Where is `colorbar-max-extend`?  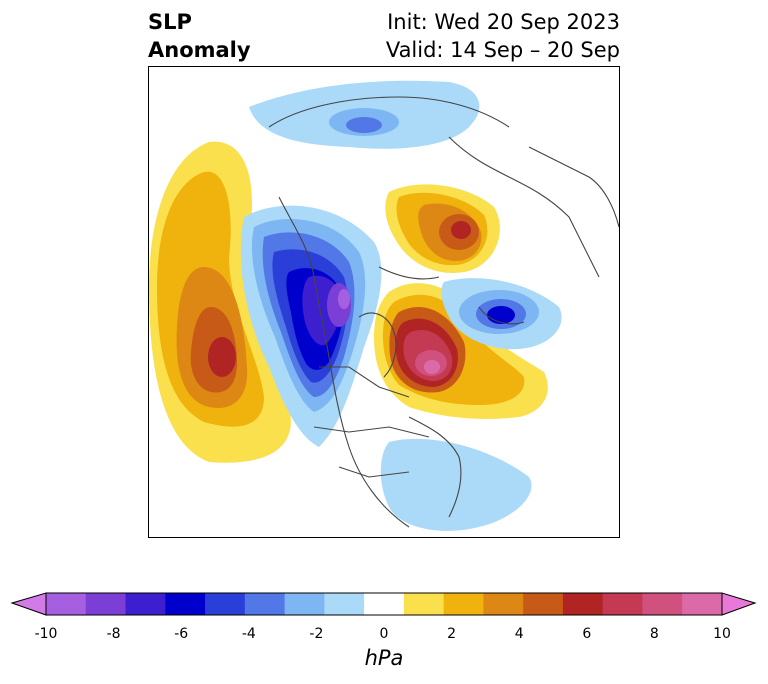
colorbar-max-extend is located at coordinates (739, 604).